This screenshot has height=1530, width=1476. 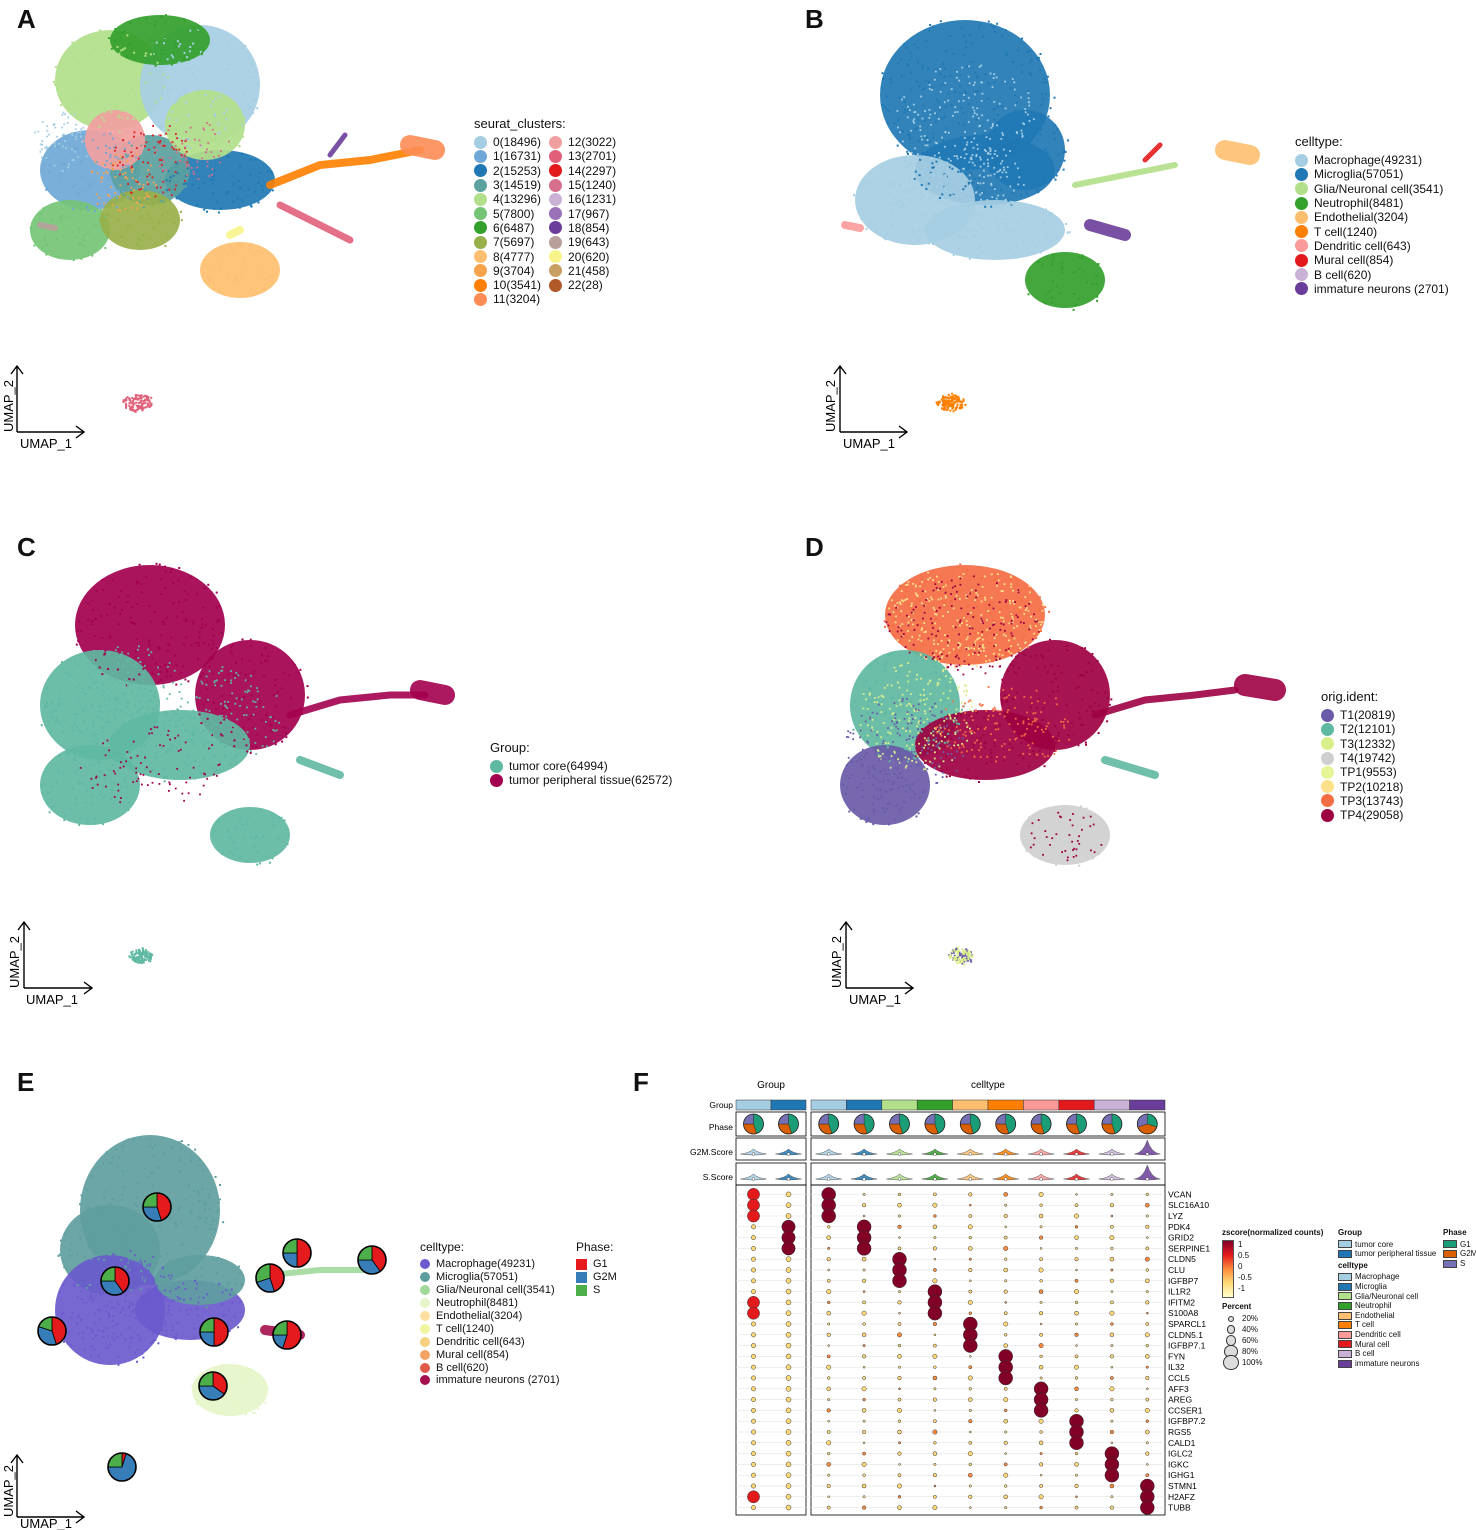 What do you see at coordinates (582, 285) in the screenshot?
I see `legend-item: 22(28)` at bounding box center [582, 285].